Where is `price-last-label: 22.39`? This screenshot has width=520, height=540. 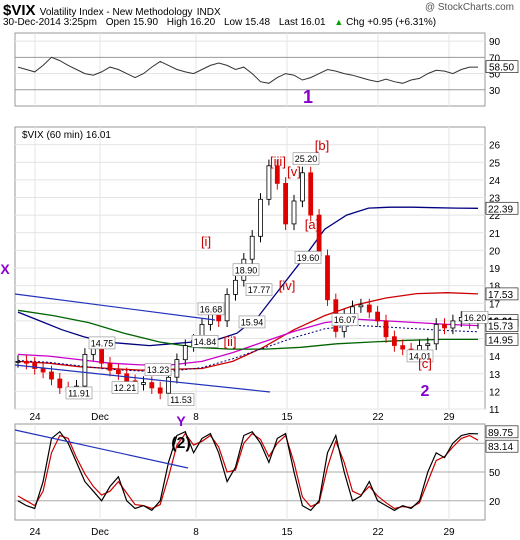
price-last-label: 22.39 is located at coordinates (500, 209).